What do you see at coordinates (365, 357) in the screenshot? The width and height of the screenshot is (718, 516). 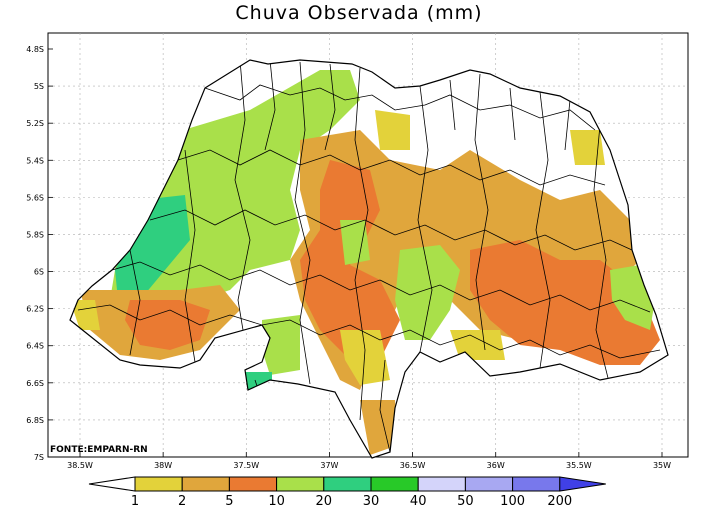 I see `zone-1-2-south` at bounding box center [365, 357].